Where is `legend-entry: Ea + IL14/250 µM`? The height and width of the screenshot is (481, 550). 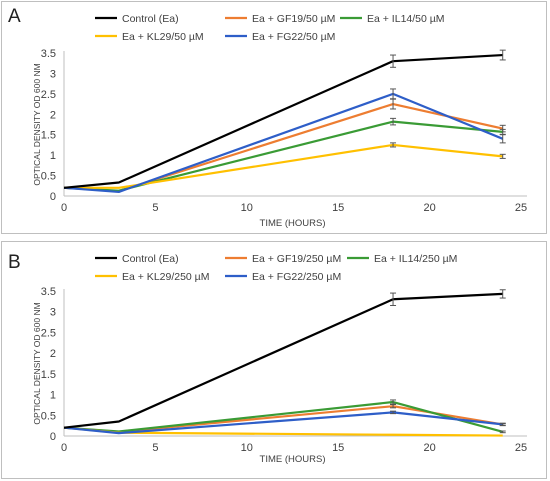 legend-entry: Ea + IL14/250 µM is located at coordinates (402, 259).